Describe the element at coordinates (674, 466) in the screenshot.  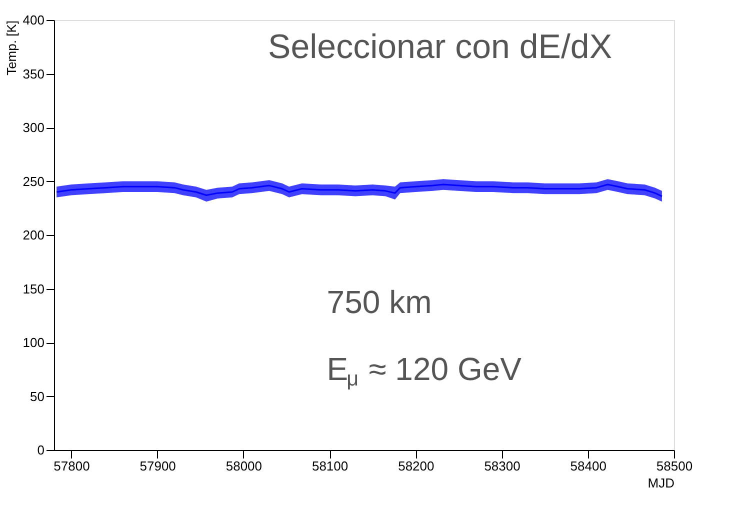
I see `x-tick-label: 58500` at that location.